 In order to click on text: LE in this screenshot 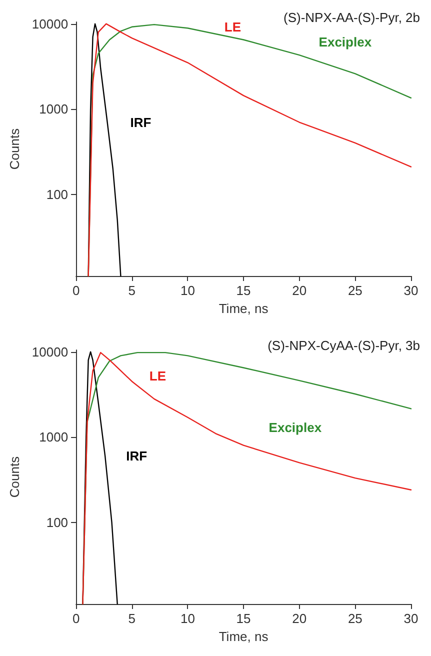, I will do `click(233, 27)`.